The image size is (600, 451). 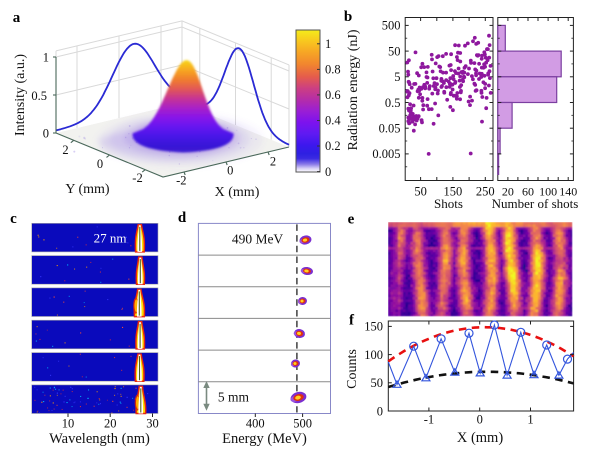 I want to click on svg-text: f, so click(x=352, y=321).